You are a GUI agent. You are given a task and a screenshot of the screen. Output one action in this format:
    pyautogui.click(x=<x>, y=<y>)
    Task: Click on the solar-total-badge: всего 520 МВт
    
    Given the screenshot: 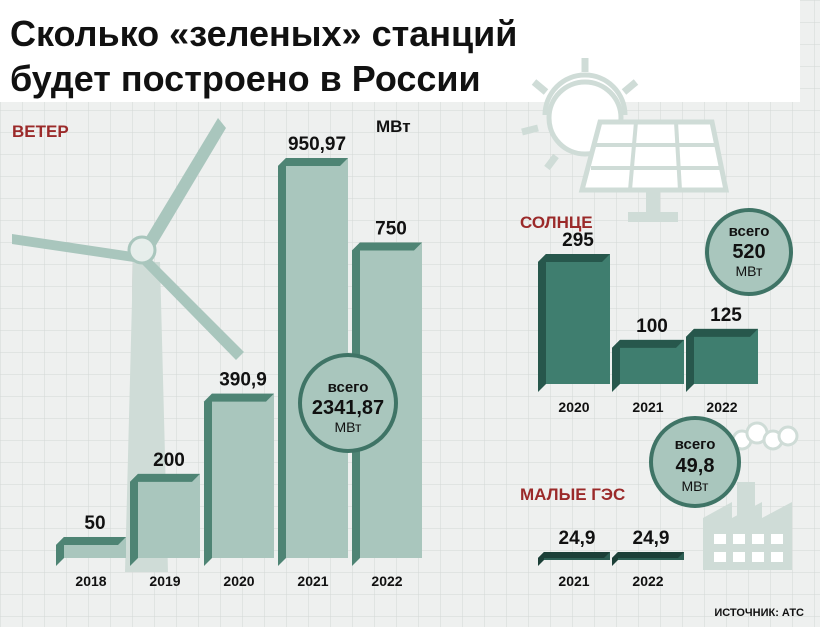 What is the action you would take?
    pyautogui.click(x=749, y=252)
    